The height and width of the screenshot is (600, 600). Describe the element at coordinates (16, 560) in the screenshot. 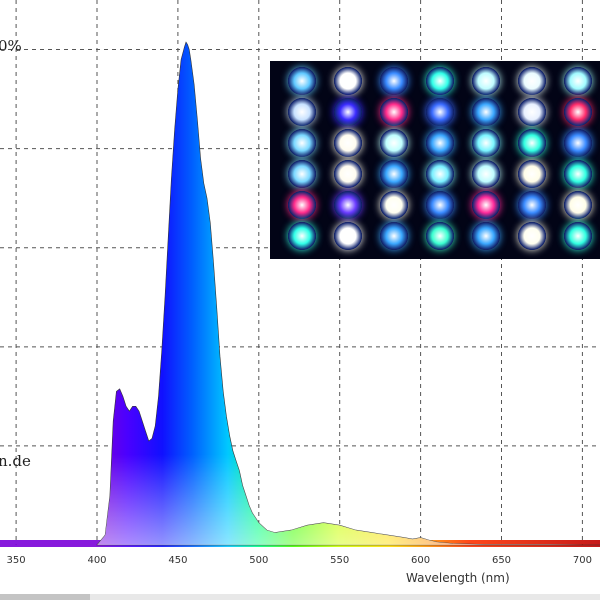

I see `x-tick-label: 350` at that location.